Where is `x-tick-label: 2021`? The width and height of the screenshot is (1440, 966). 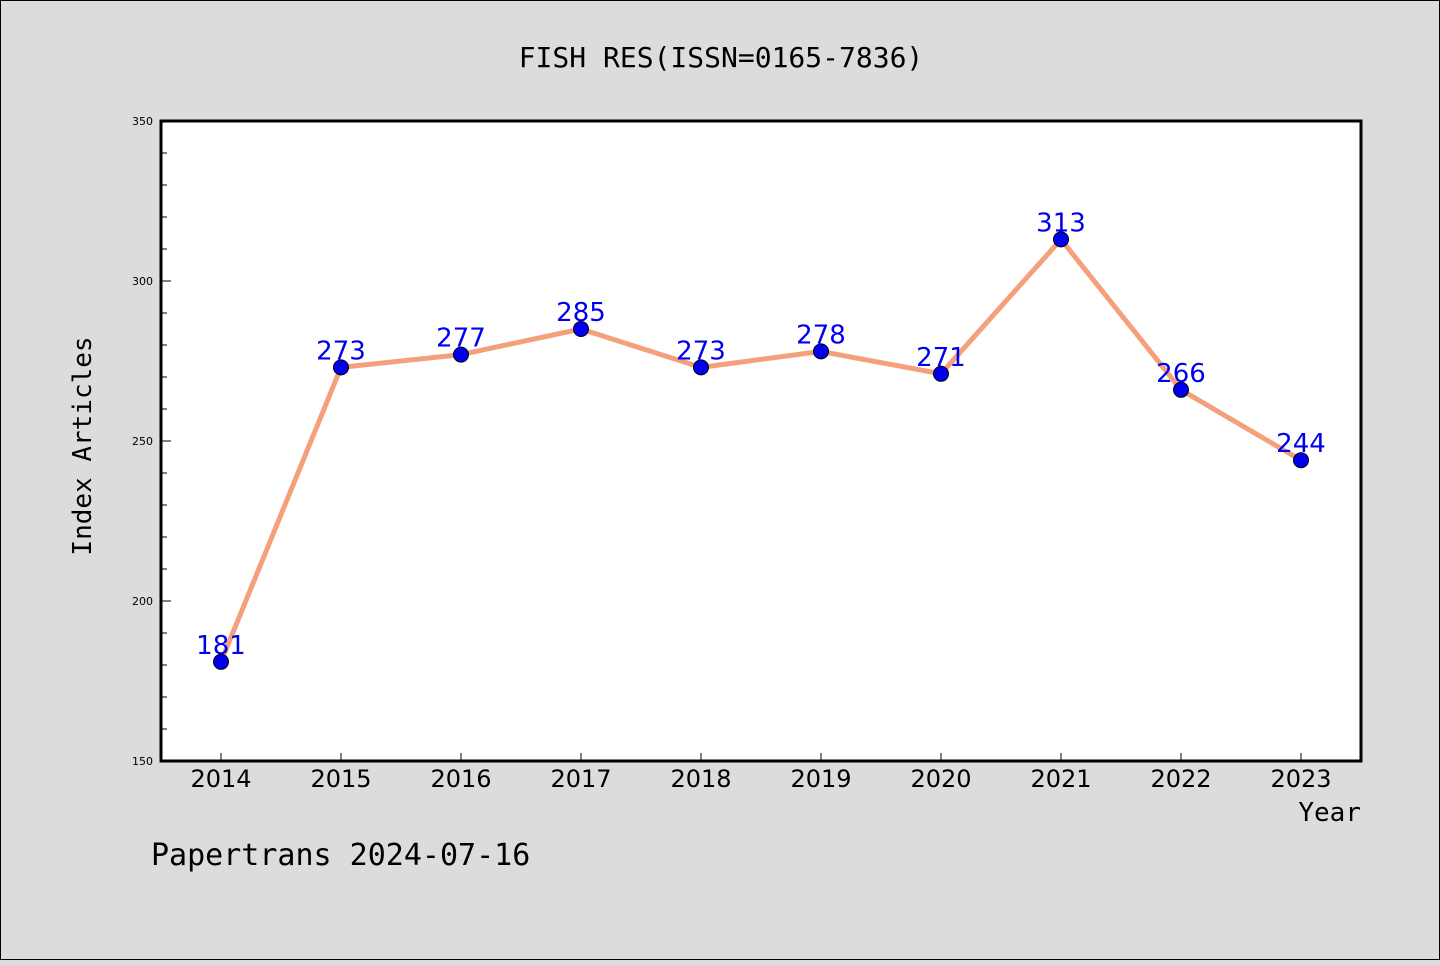
x-tick-label: 2021 is located at coordinates (1060, 779).